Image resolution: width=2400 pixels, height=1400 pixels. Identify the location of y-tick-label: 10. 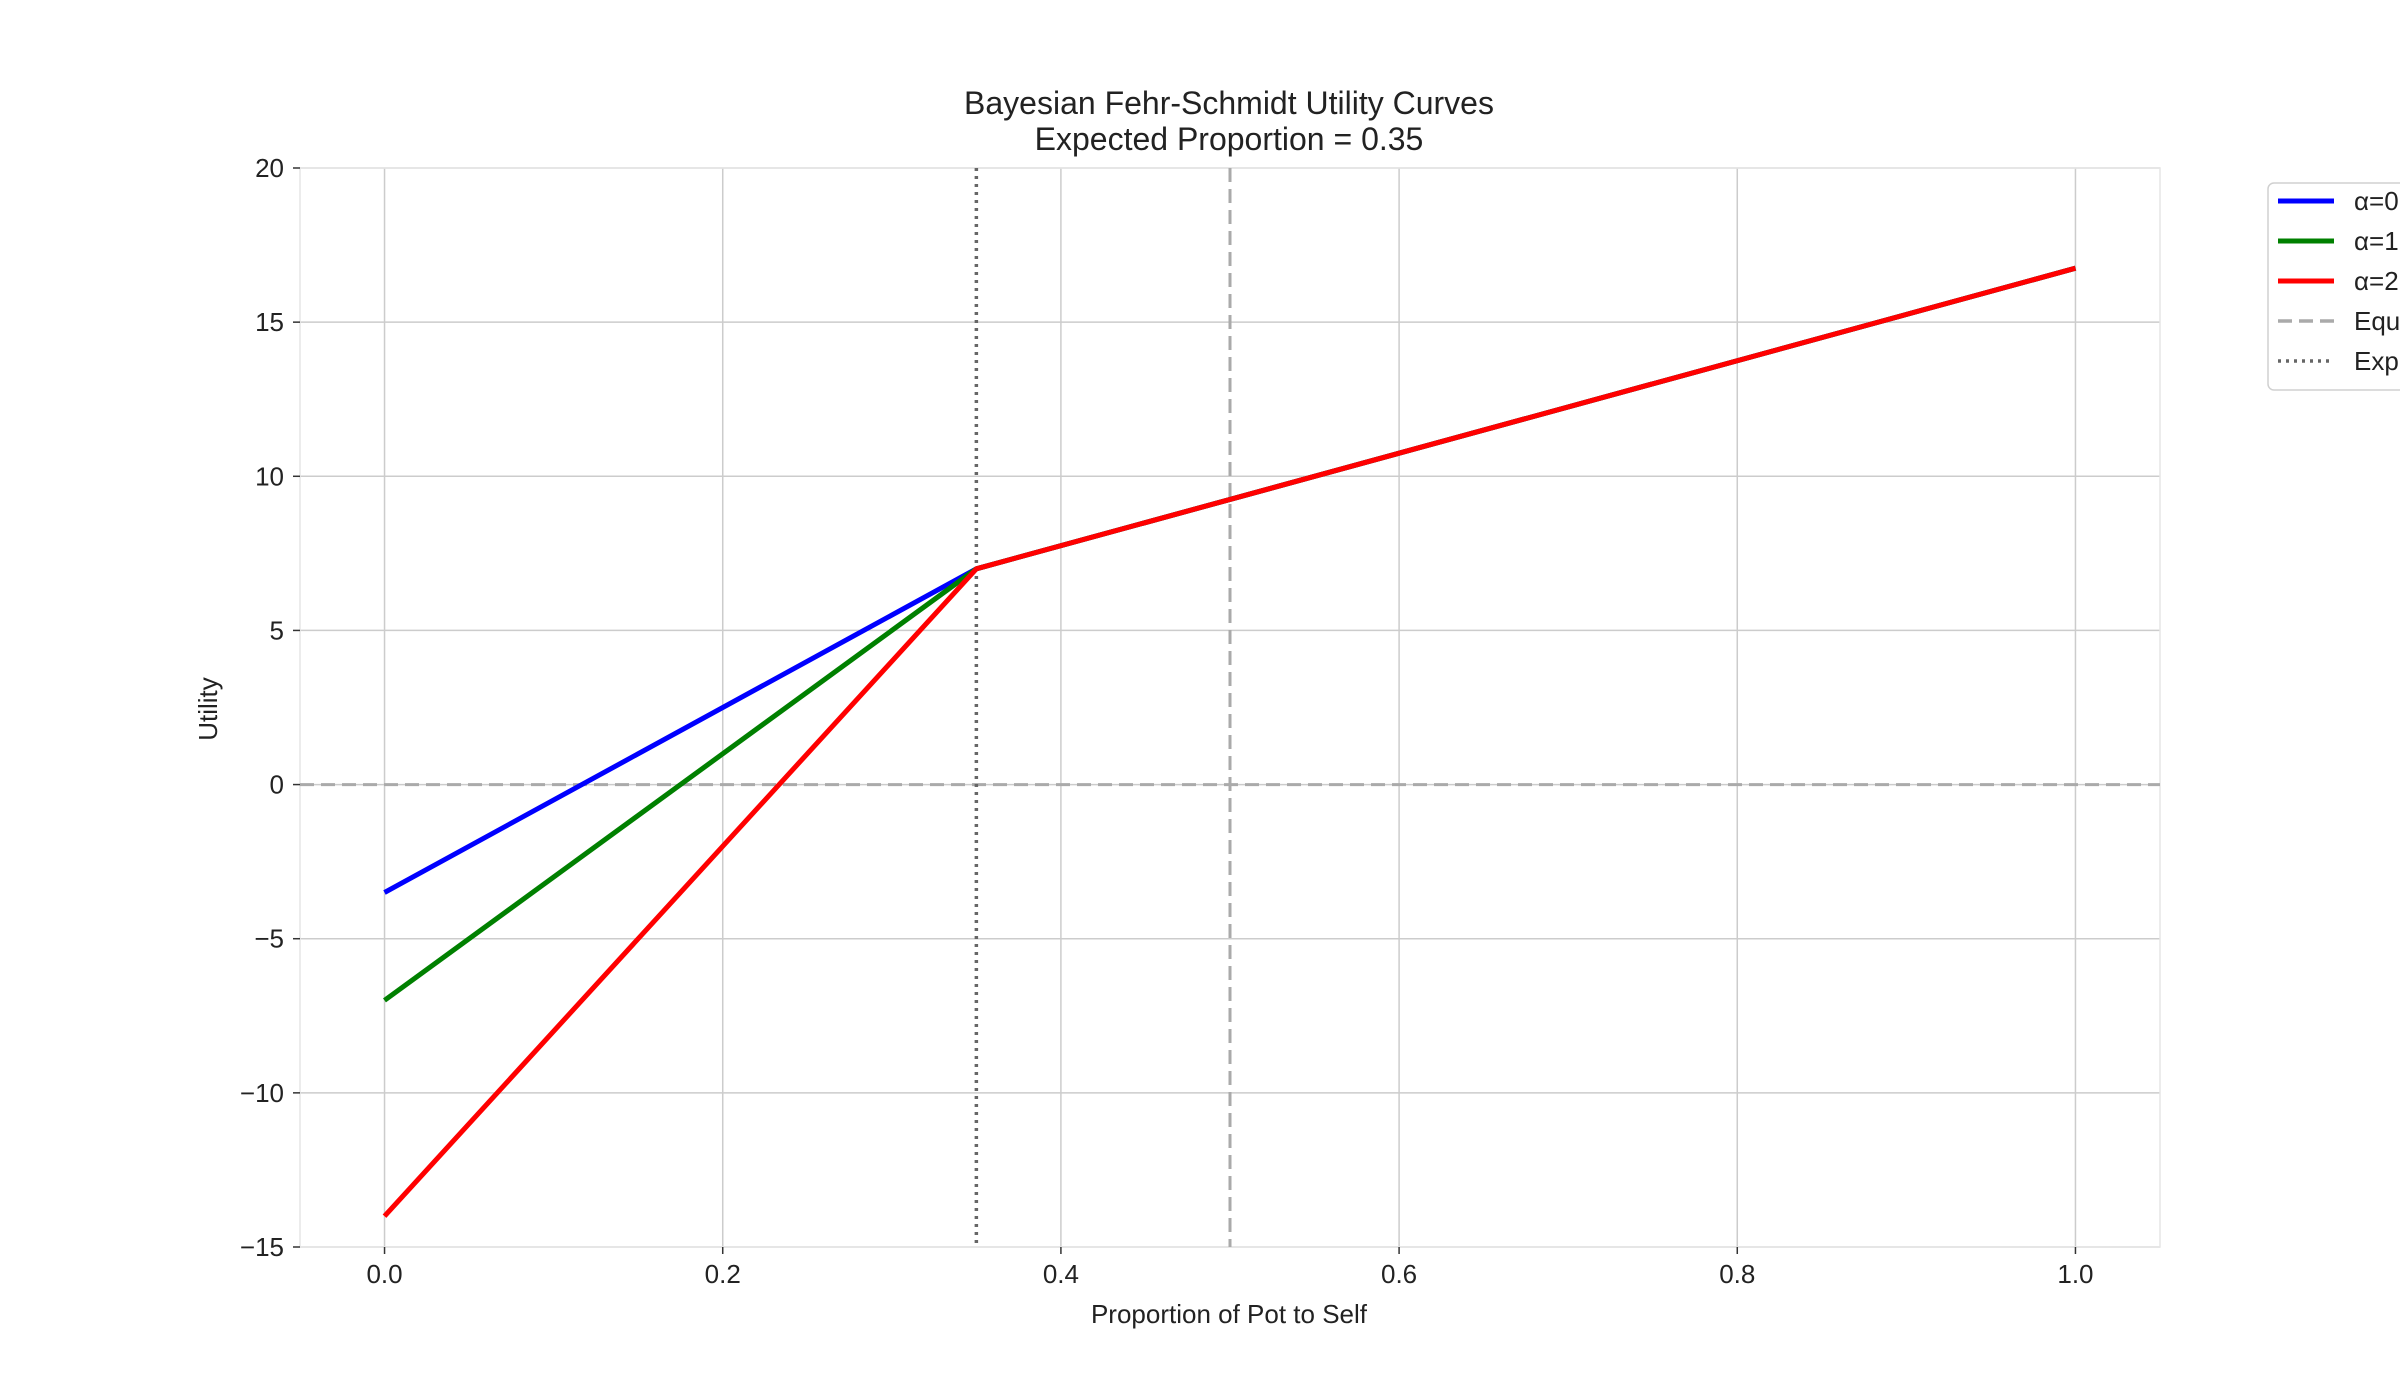
(269, 476).